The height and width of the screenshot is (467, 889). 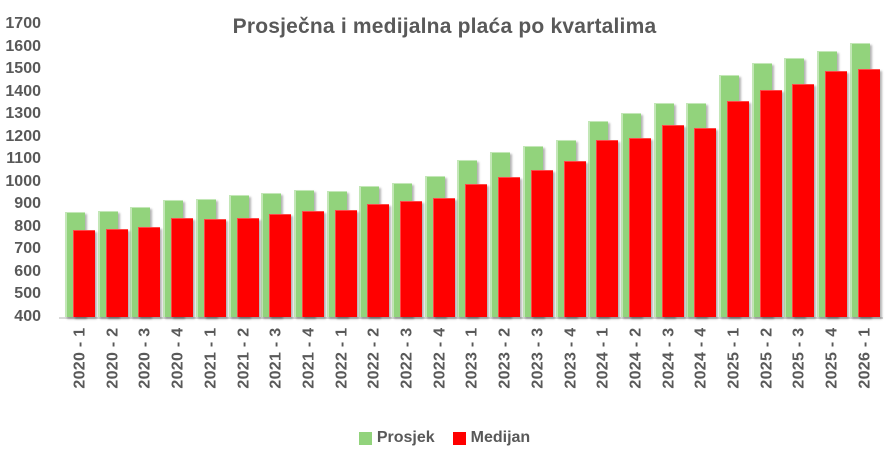 What do you see at coordinates (570, 358) in the screenshot?
I see `x-tick-label: 2023 - 4` at bounding box center [570, 358].